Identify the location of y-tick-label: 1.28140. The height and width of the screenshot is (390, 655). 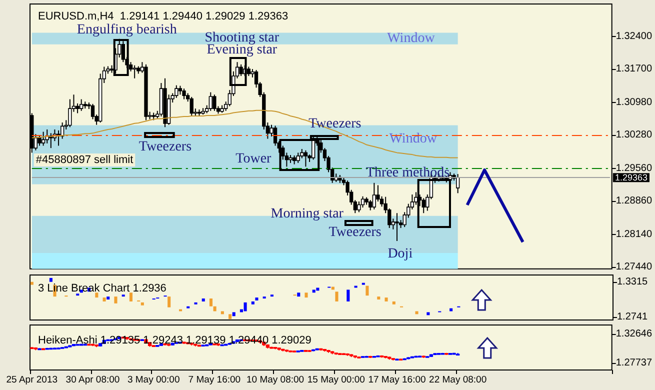
(634, 234).